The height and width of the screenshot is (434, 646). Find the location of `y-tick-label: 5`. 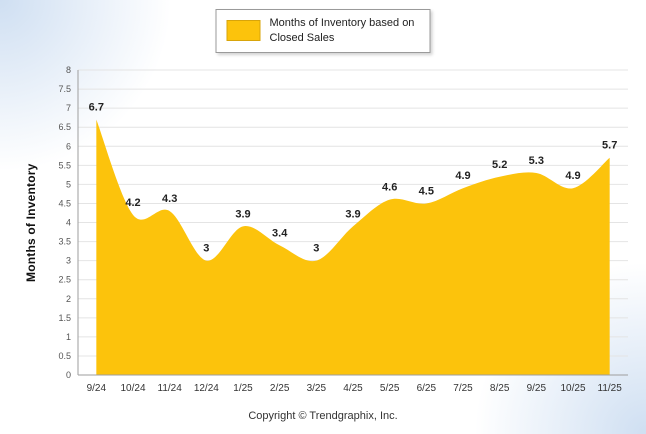

y-tick-label: 5 is located at coordinates (68, 184).